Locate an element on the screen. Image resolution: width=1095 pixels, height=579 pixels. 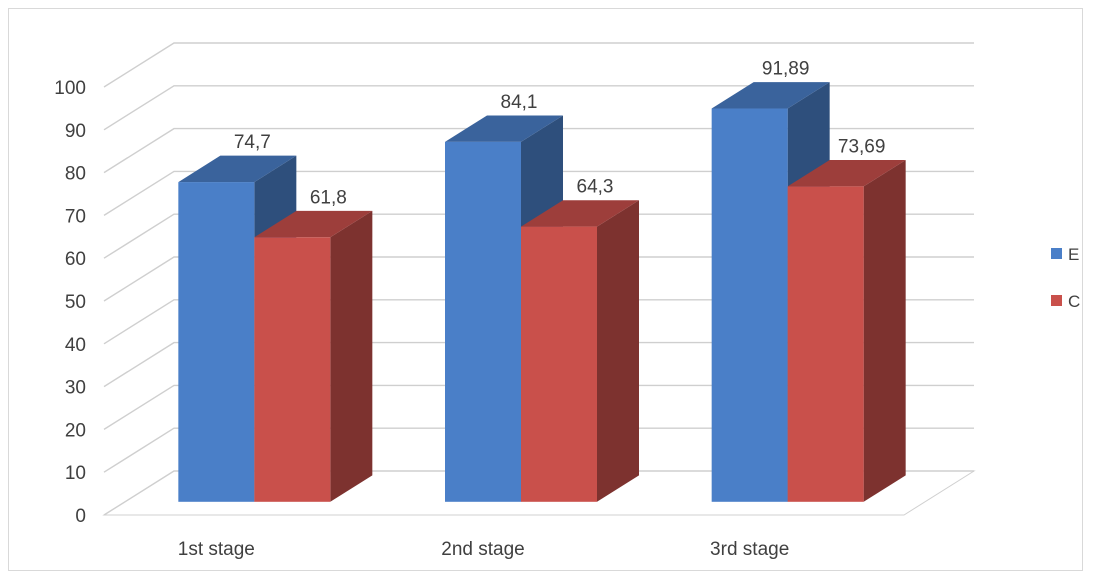
data-label-C: 61,8 is located at coordinates (328, 197).